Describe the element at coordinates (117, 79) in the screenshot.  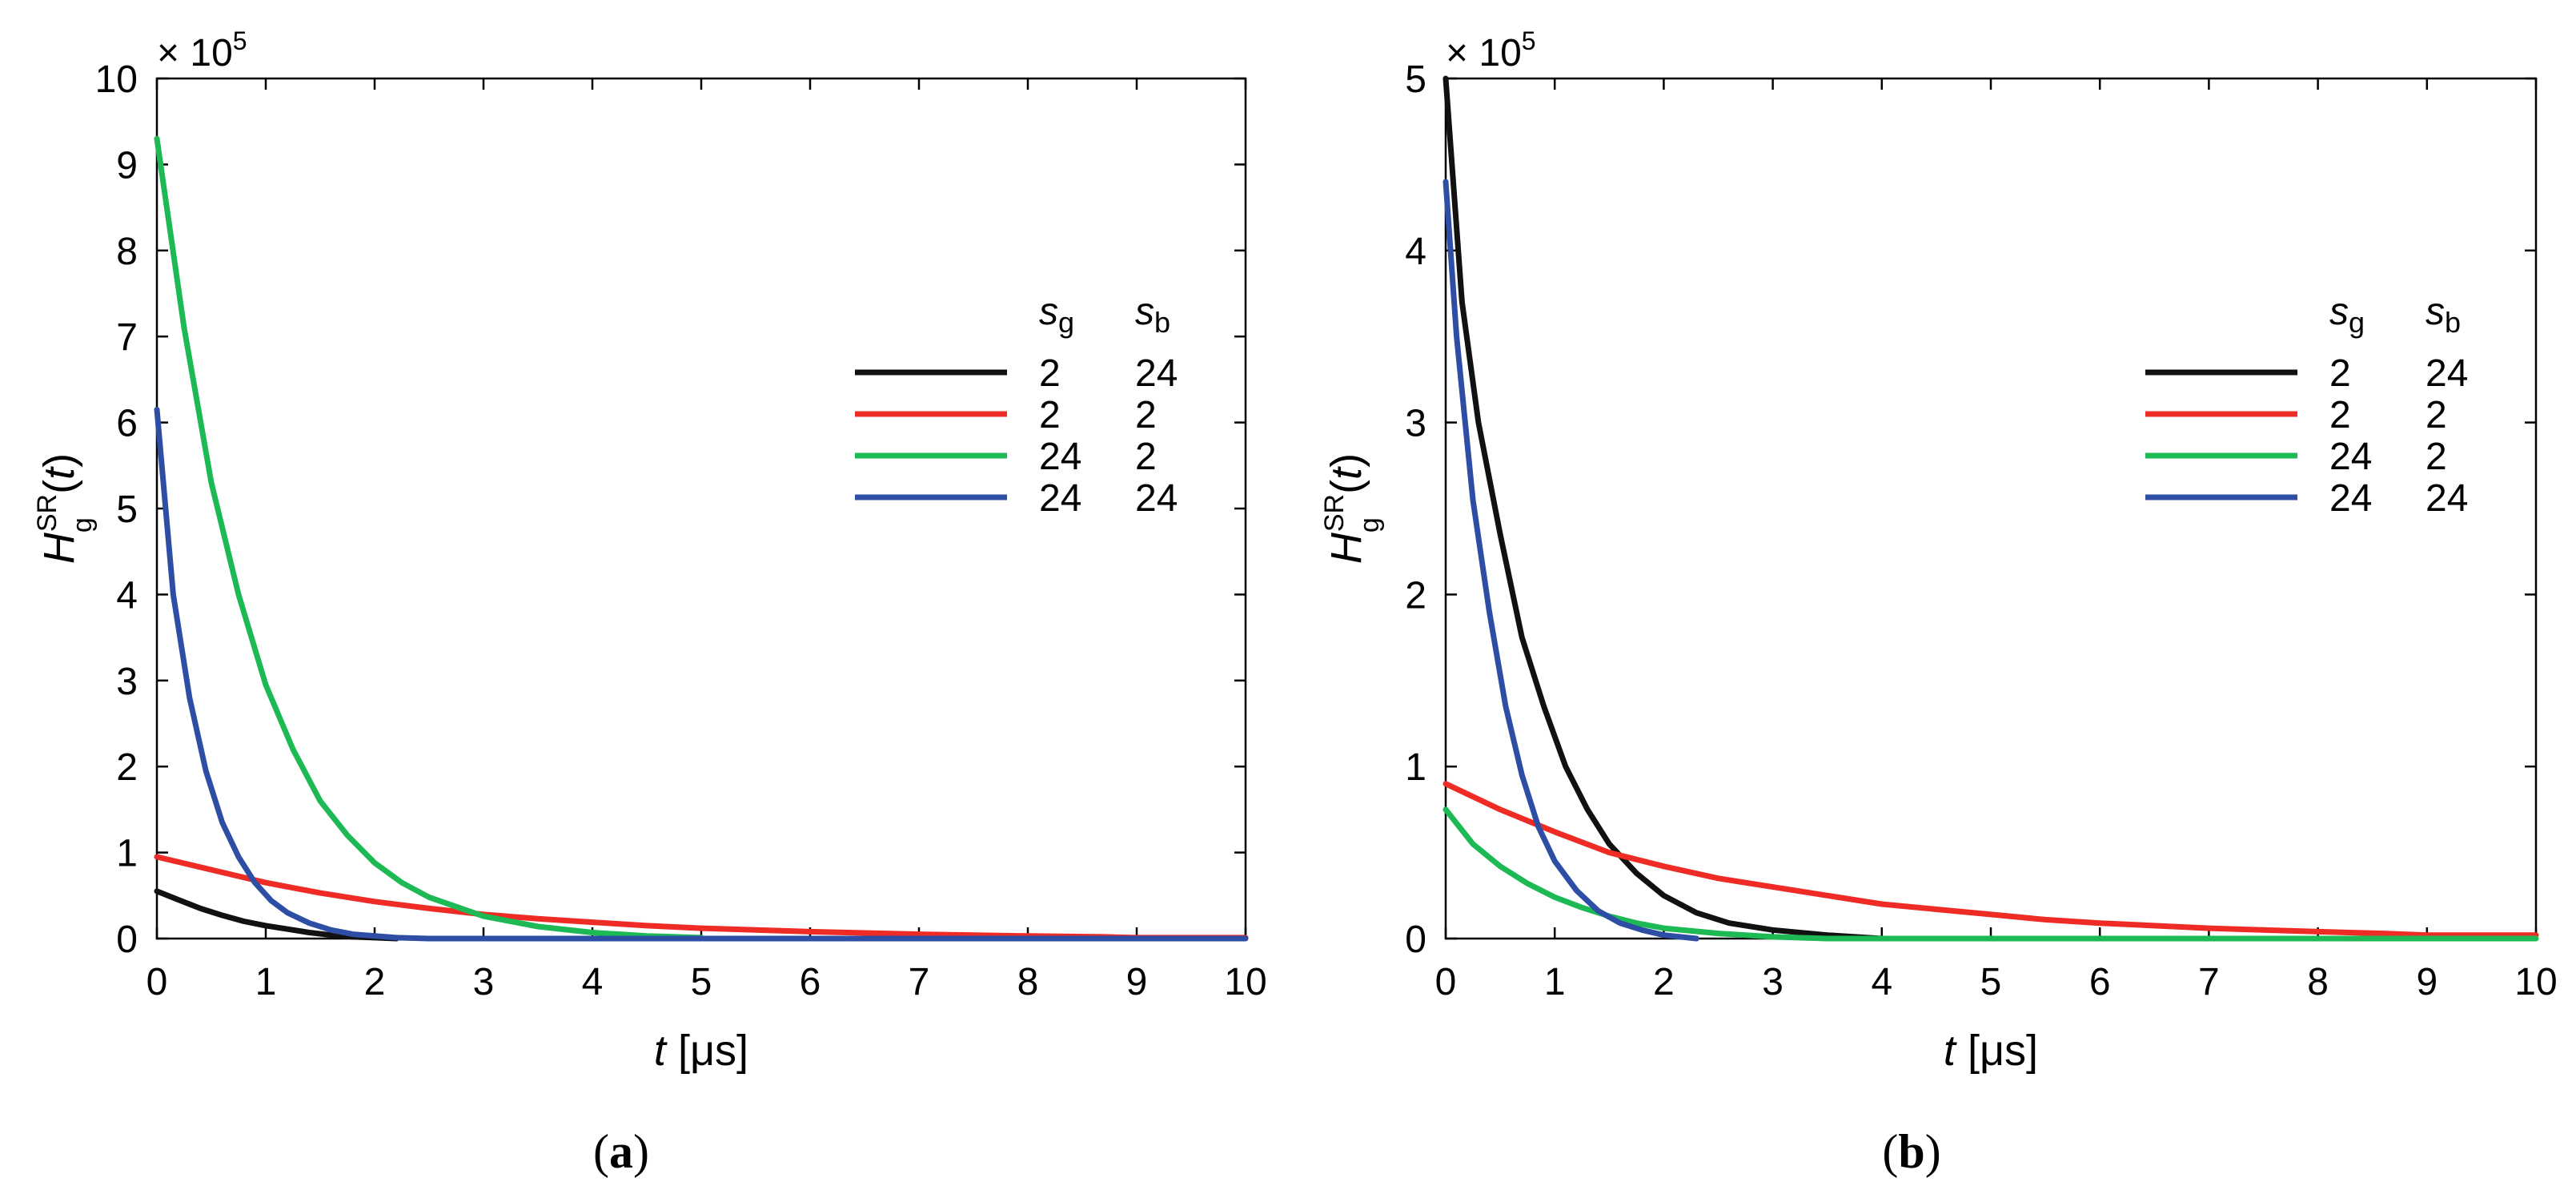
I see `y-tick-label: 10` at that location.